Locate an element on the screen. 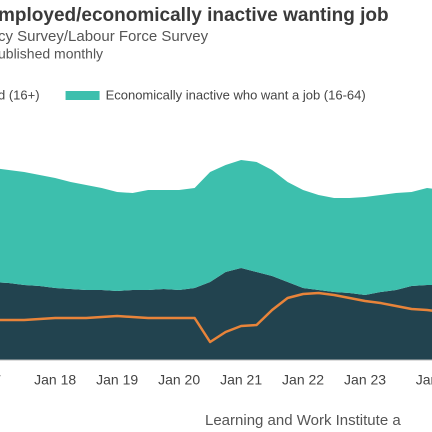 The height and width of the screenshot is (432, 432). legend-label: d (16+) is located at coordinates (20, 94).